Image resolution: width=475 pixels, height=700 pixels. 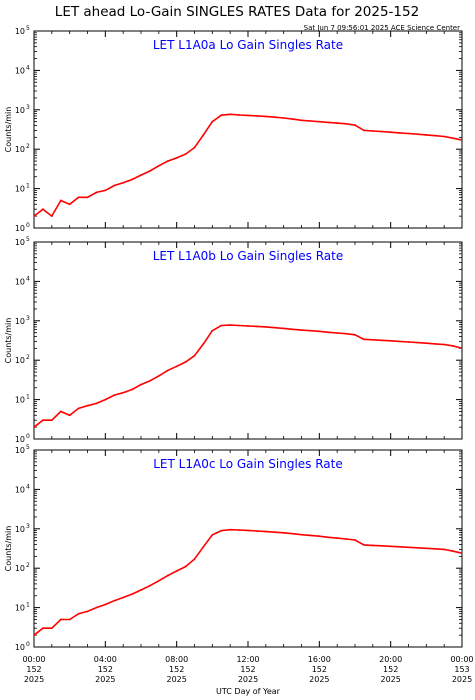 I want to click on y-axis-label: Counts/min, so click(x=8, y=341).